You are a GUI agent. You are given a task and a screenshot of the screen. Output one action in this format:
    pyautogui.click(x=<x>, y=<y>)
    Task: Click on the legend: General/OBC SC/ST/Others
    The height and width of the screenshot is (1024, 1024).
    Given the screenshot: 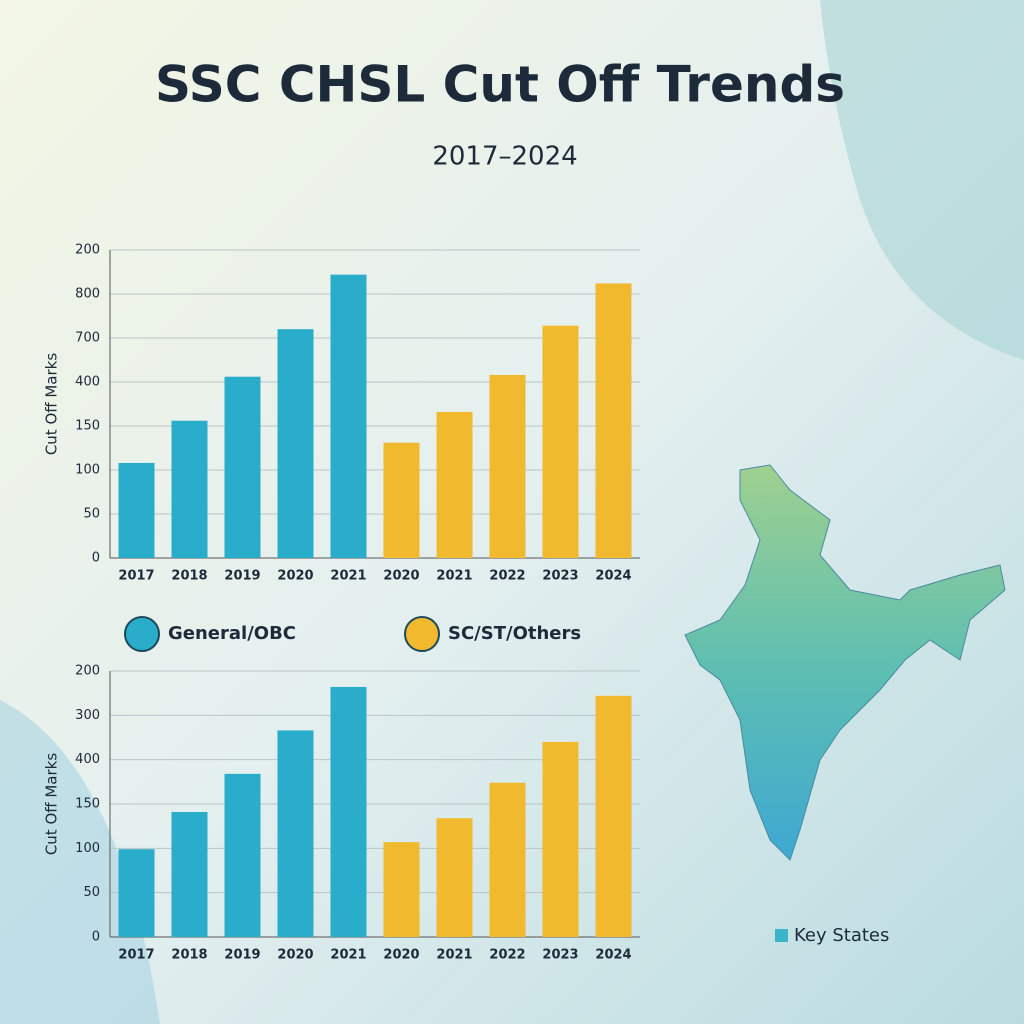 What is the action you would take?
    pyautogui.click(x=352, y=634)
    